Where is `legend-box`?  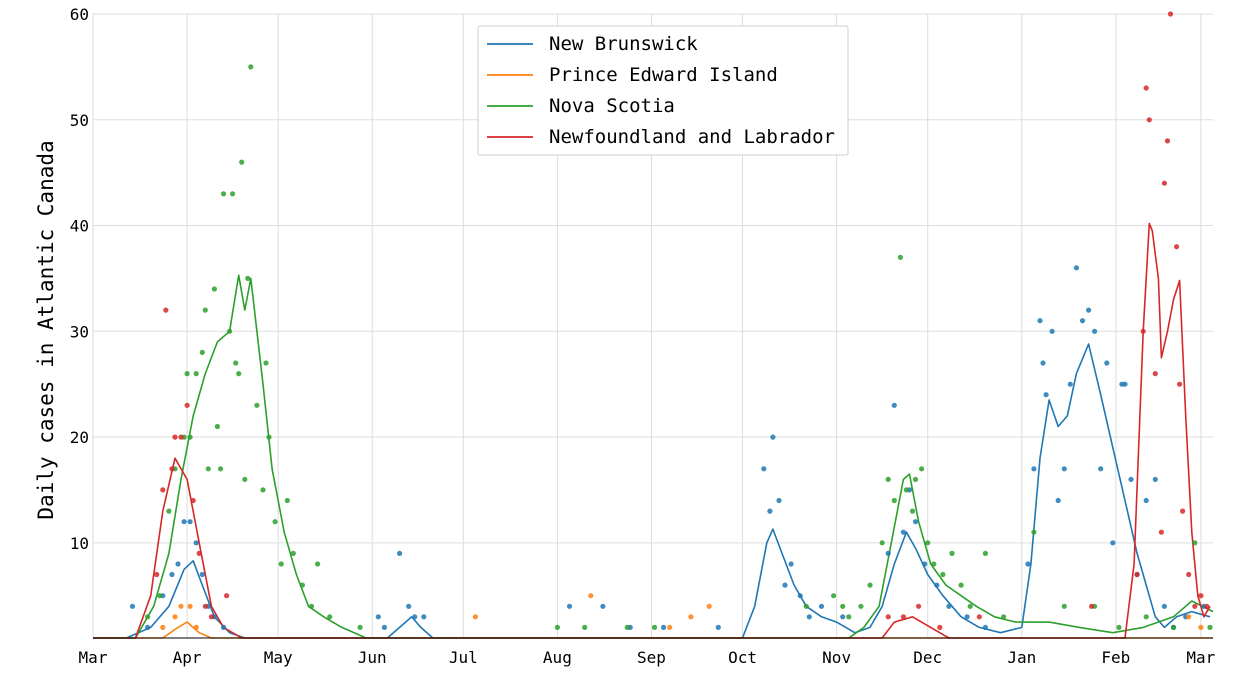
legend-box is located at coordinates (663, 90).